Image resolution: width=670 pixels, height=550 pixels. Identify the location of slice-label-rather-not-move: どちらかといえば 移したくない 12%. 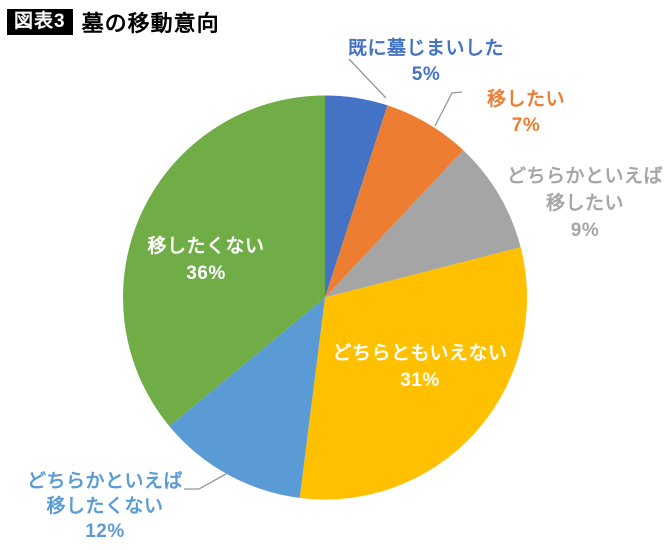
(105, 506).